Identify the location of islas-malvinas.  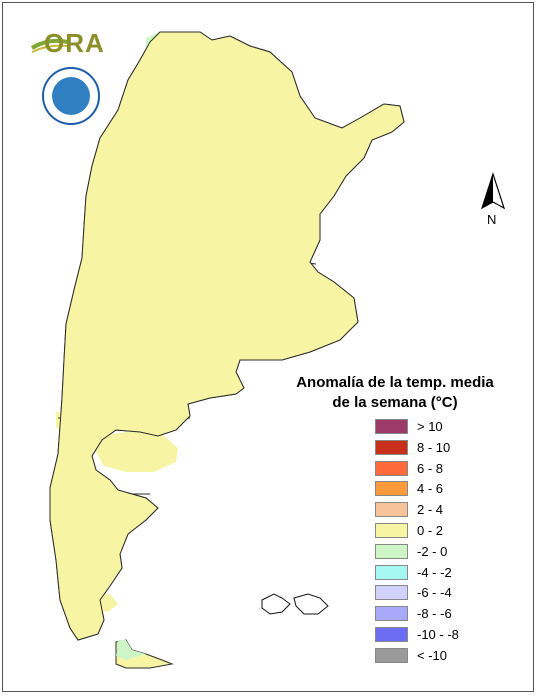
(295, 604).